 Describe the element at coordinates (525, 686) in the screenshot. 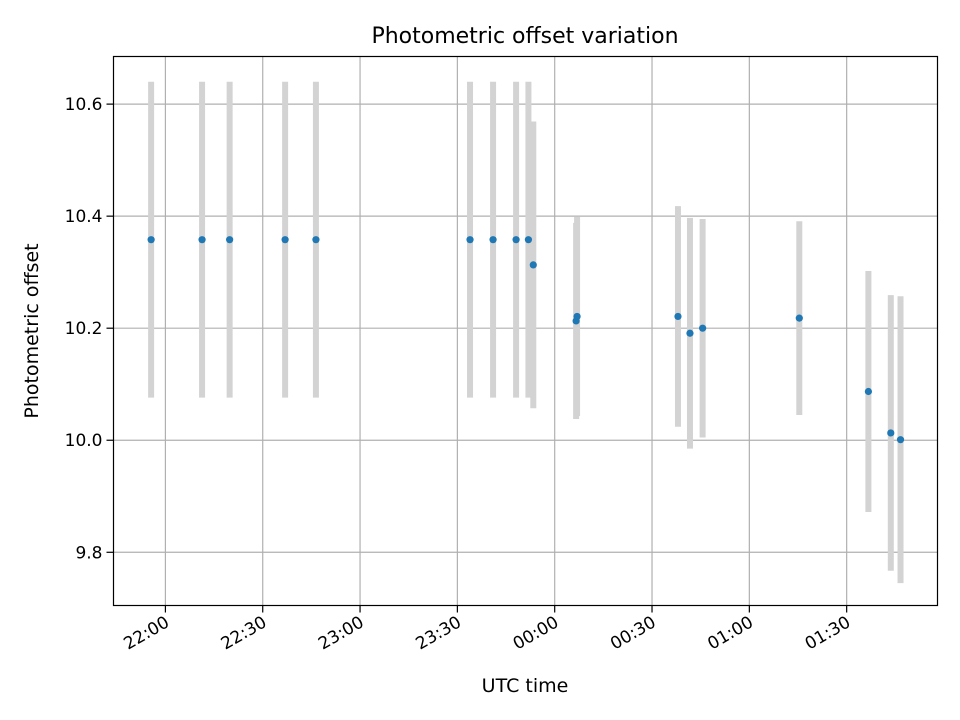

I see `x-axis-label: UTC time` at that location.